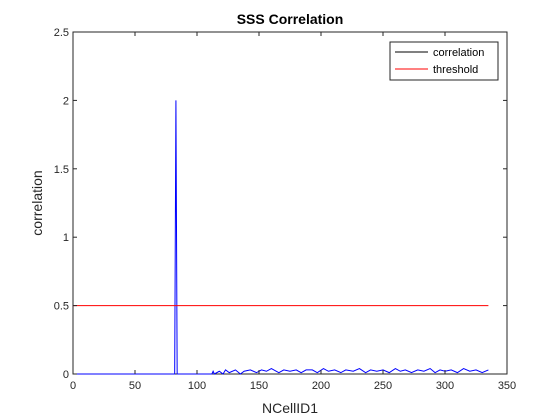  What do you see at coordinates (66, 238) in the screenshot?
I see `y-tick-label: 1` at bounding box center [66, 238].